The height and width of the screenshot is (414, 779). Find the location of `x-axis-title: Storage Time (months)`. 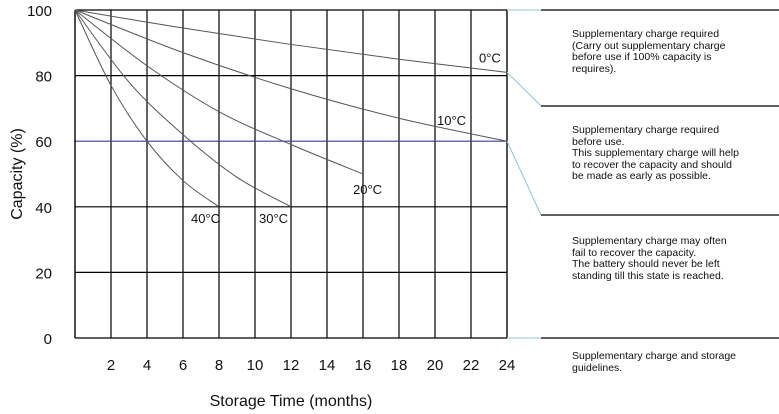

x-axis-title: Storage Time (months) is located at coordinates (291, 401).